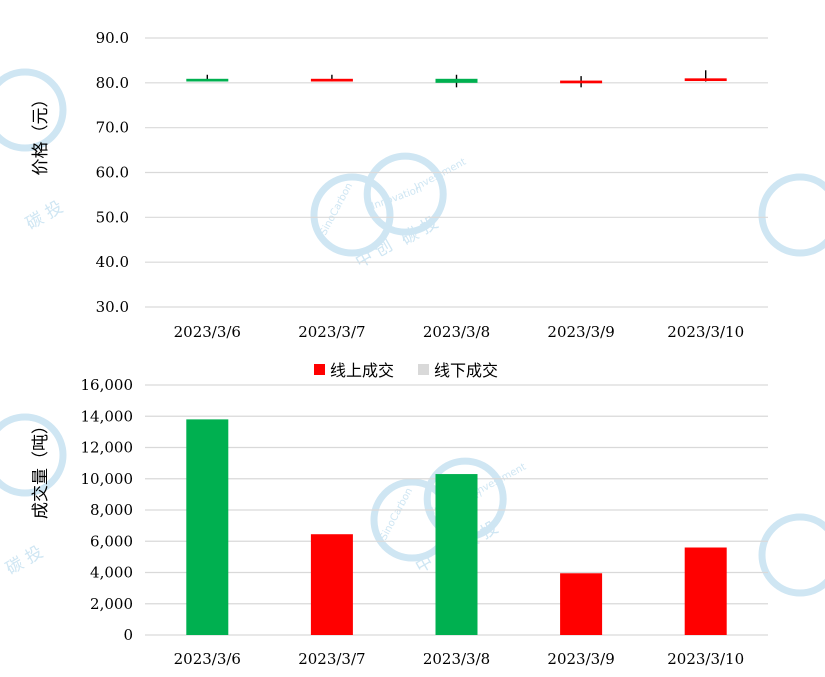 Image resolution: width=825 pixels, height=677 pixels. I want to click on volume-legend: 线上成交 线下成交, so click(406, 370).